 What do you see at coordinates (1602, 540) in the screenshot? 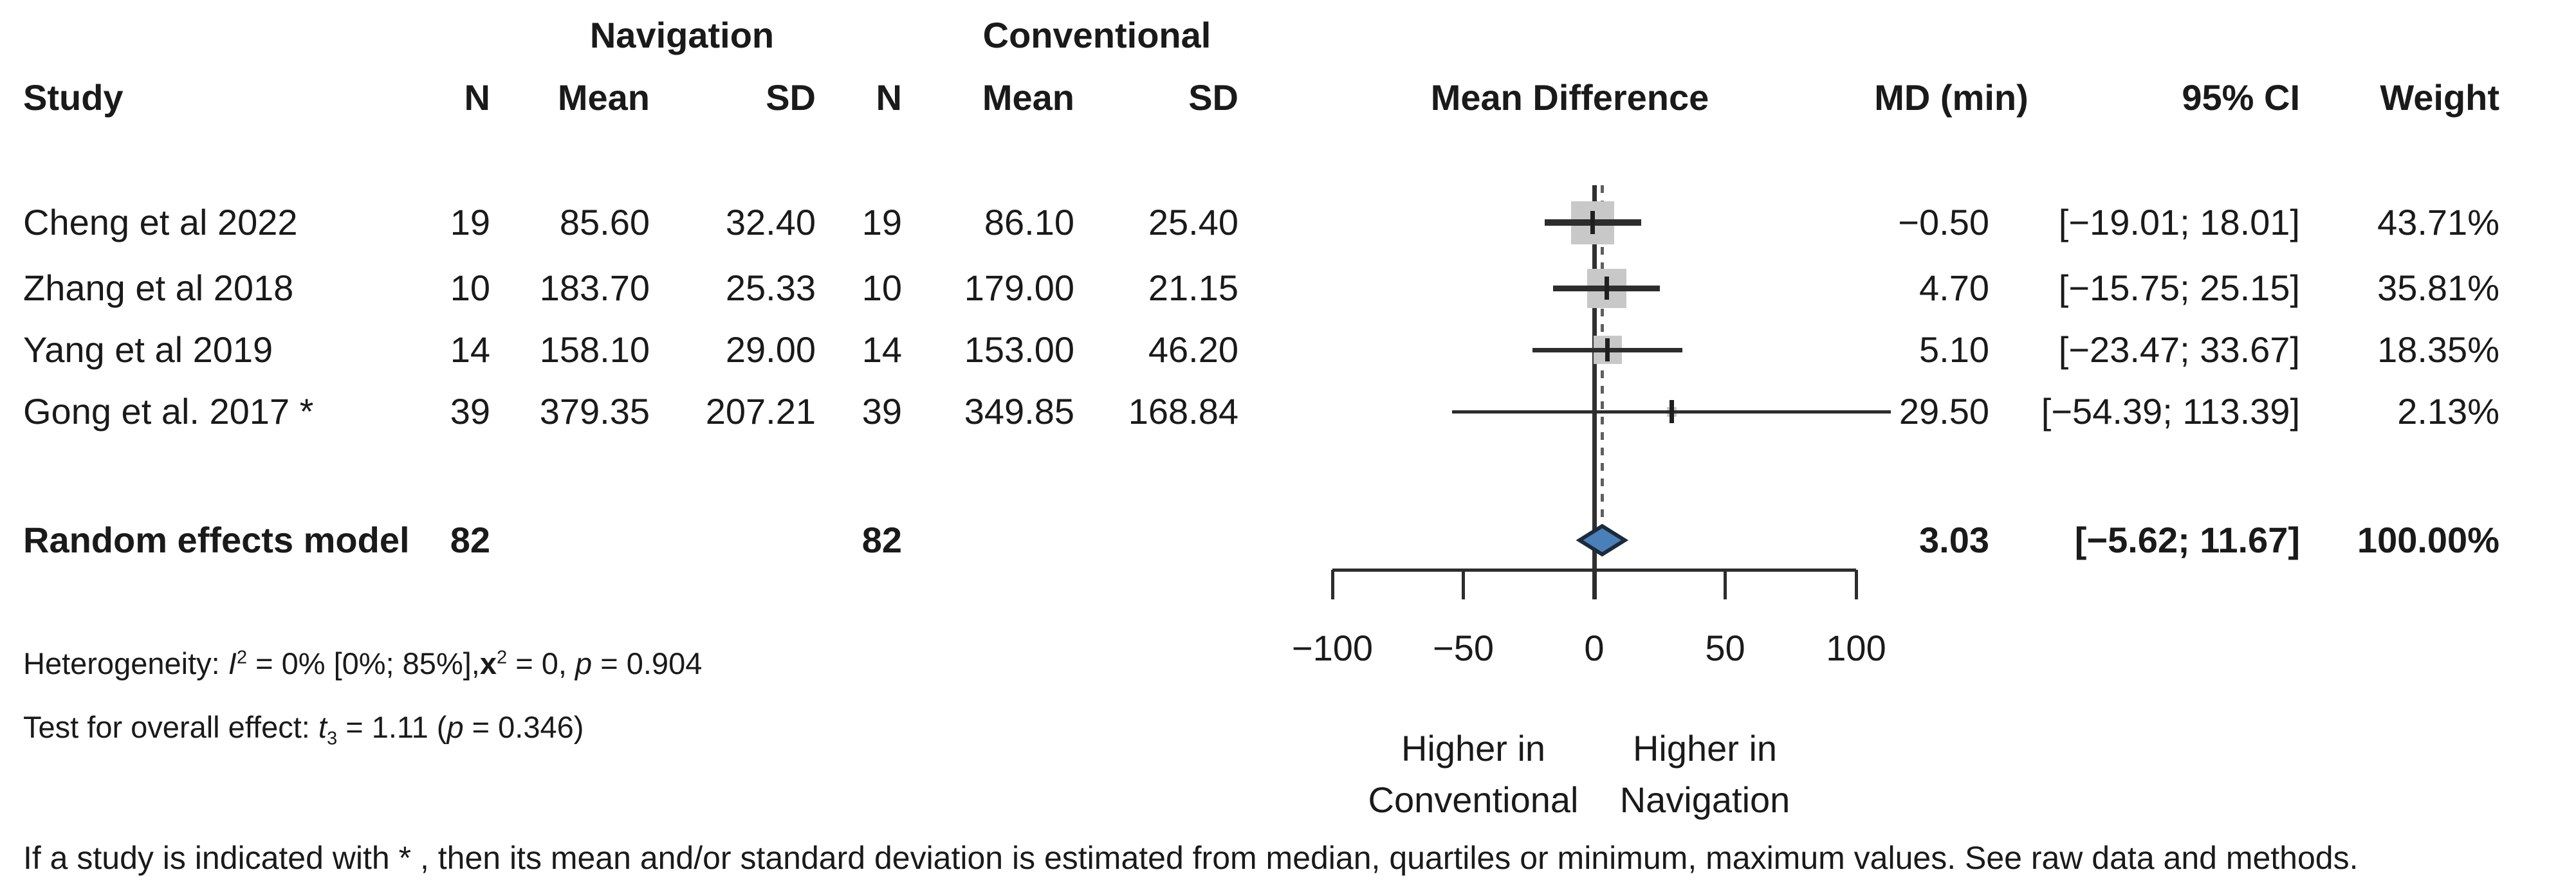
I see `summary-diamond` at bounding box center [1602, 540].